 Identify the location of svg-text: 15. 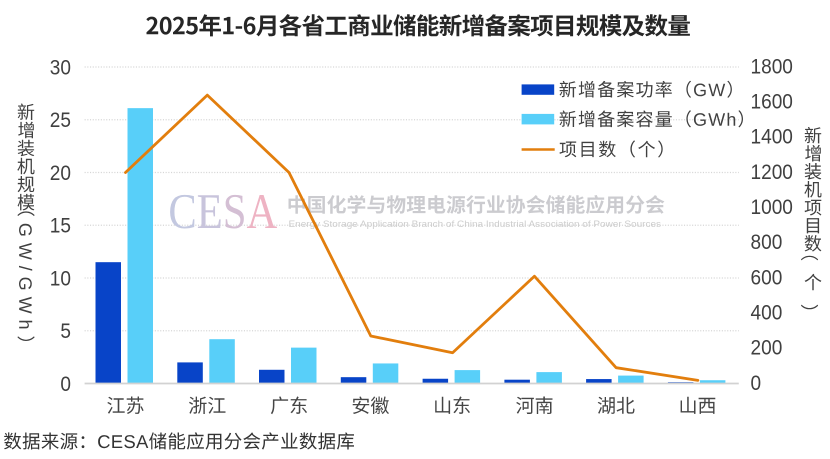
(60, 226).